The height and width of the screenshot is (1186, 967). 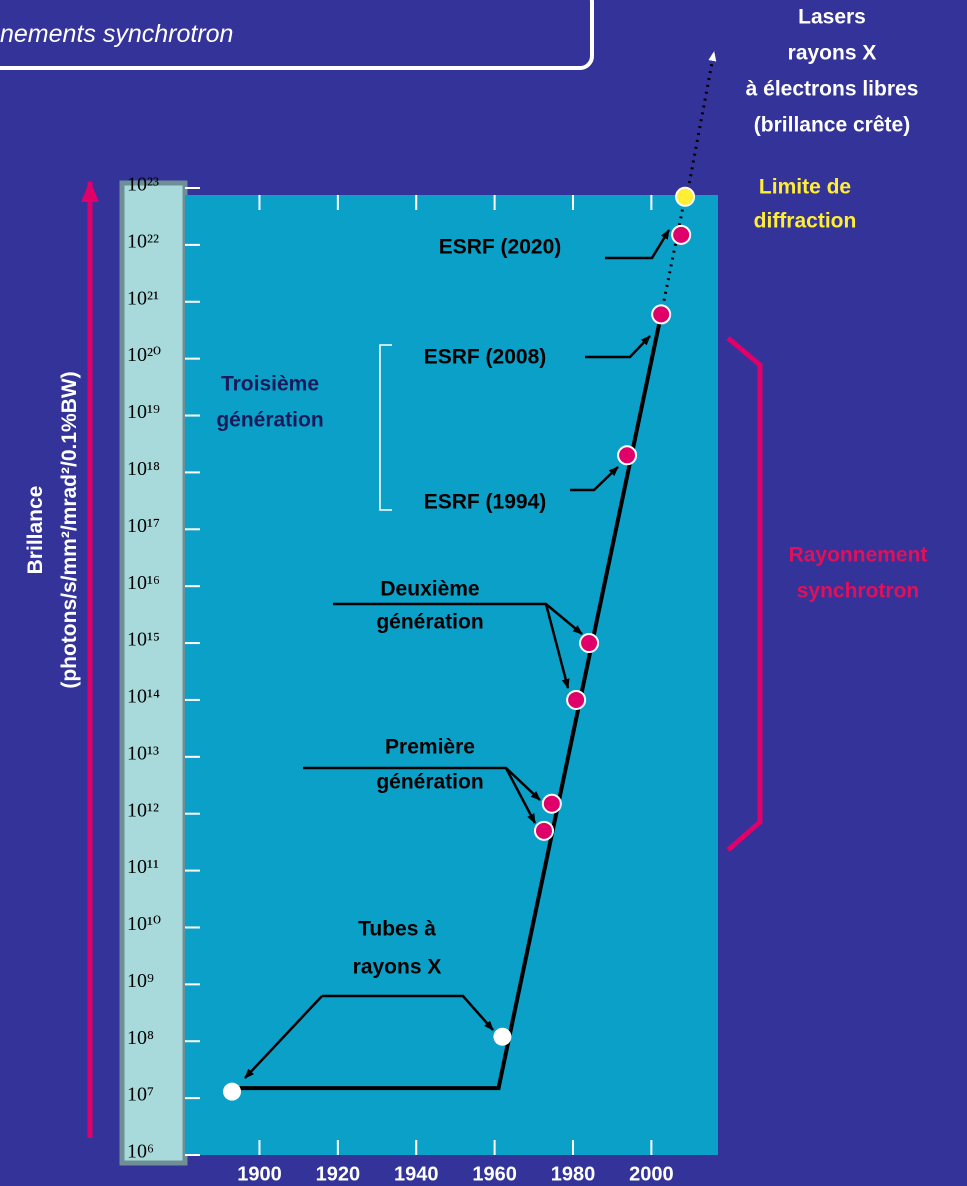 I want to click on y-tick-label: 10¹⁹, so click(x=143, y=412).